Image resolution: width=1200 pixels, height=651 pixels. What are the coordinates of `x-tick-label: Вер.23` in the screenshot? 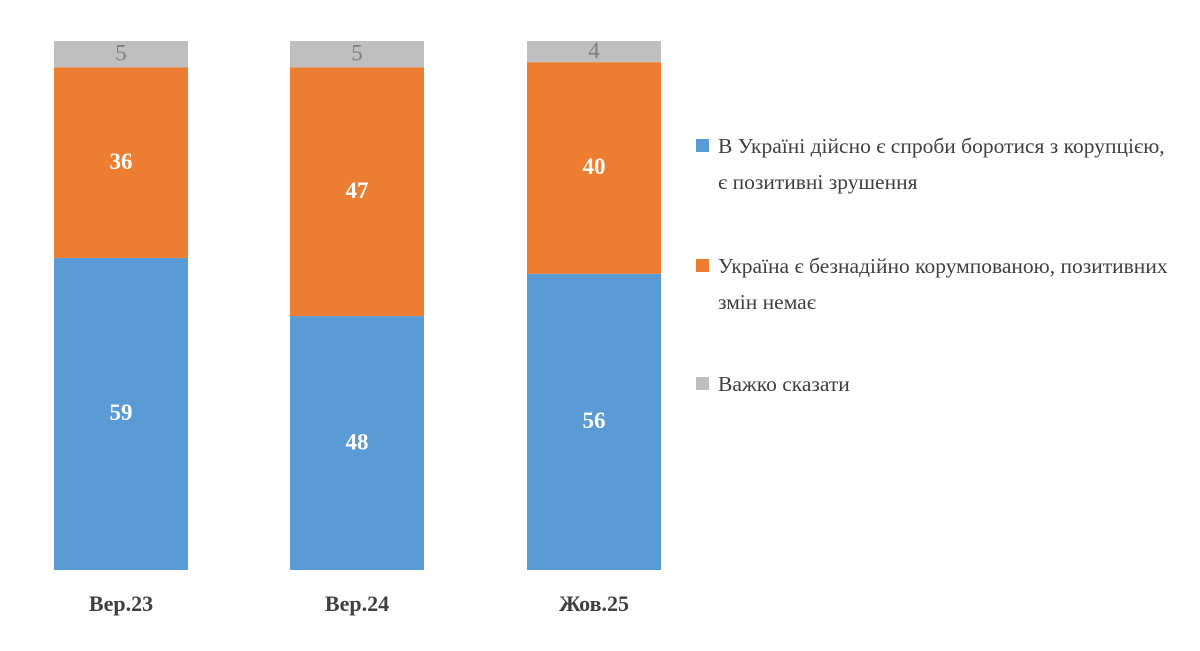 It's located at (121, 603).